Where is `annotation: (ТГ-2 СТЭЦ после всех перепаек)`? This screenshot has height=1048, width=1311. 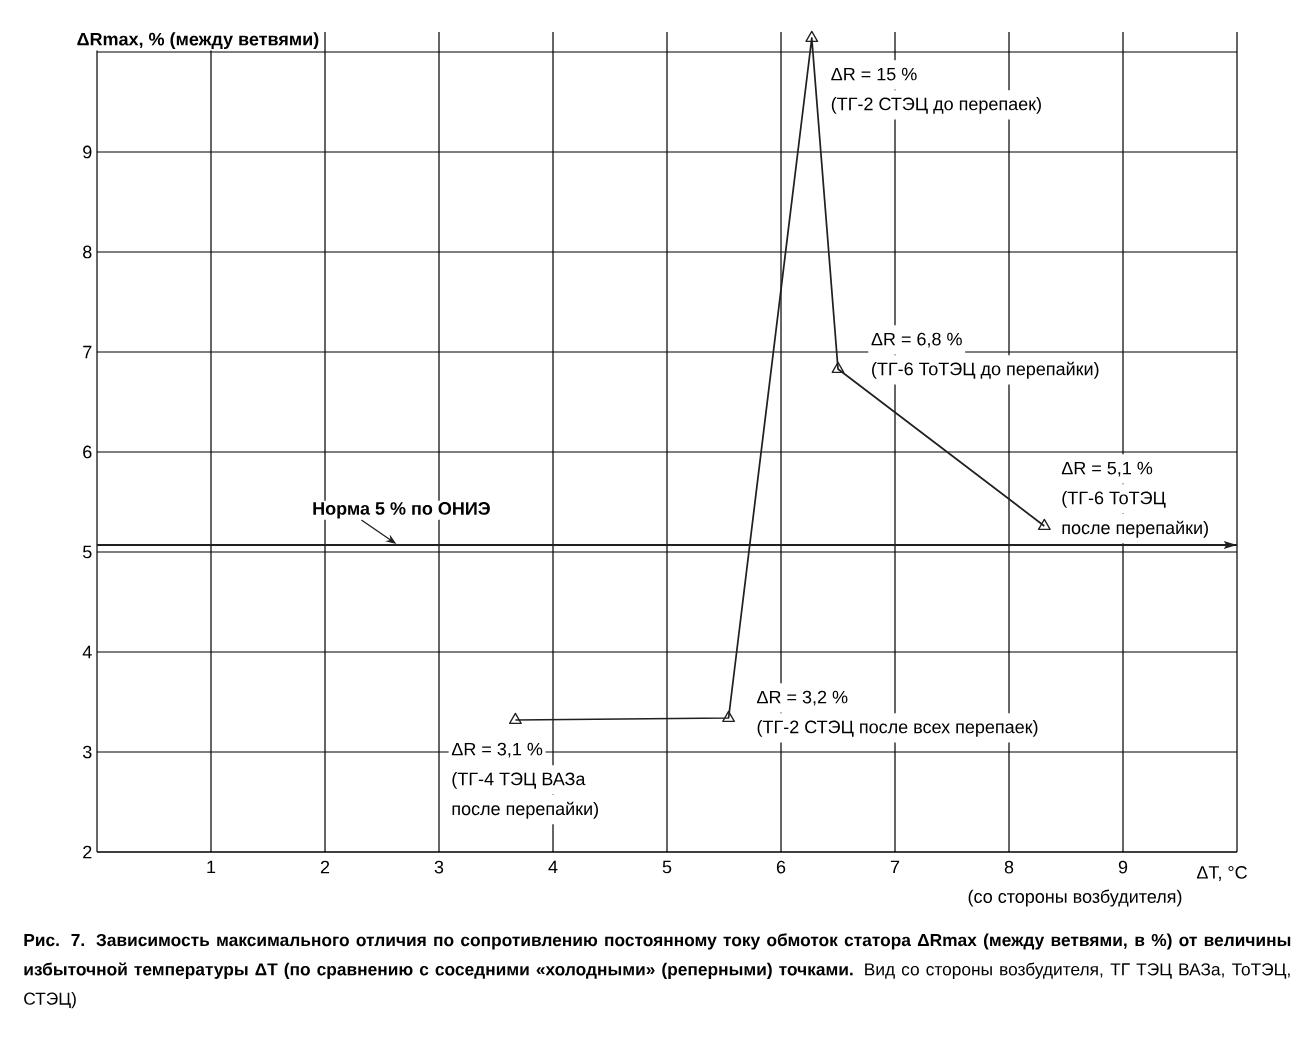 annotation: (ТГ-2 СТЭЦ после всех перепаек) is located at coordinates (897, 728).